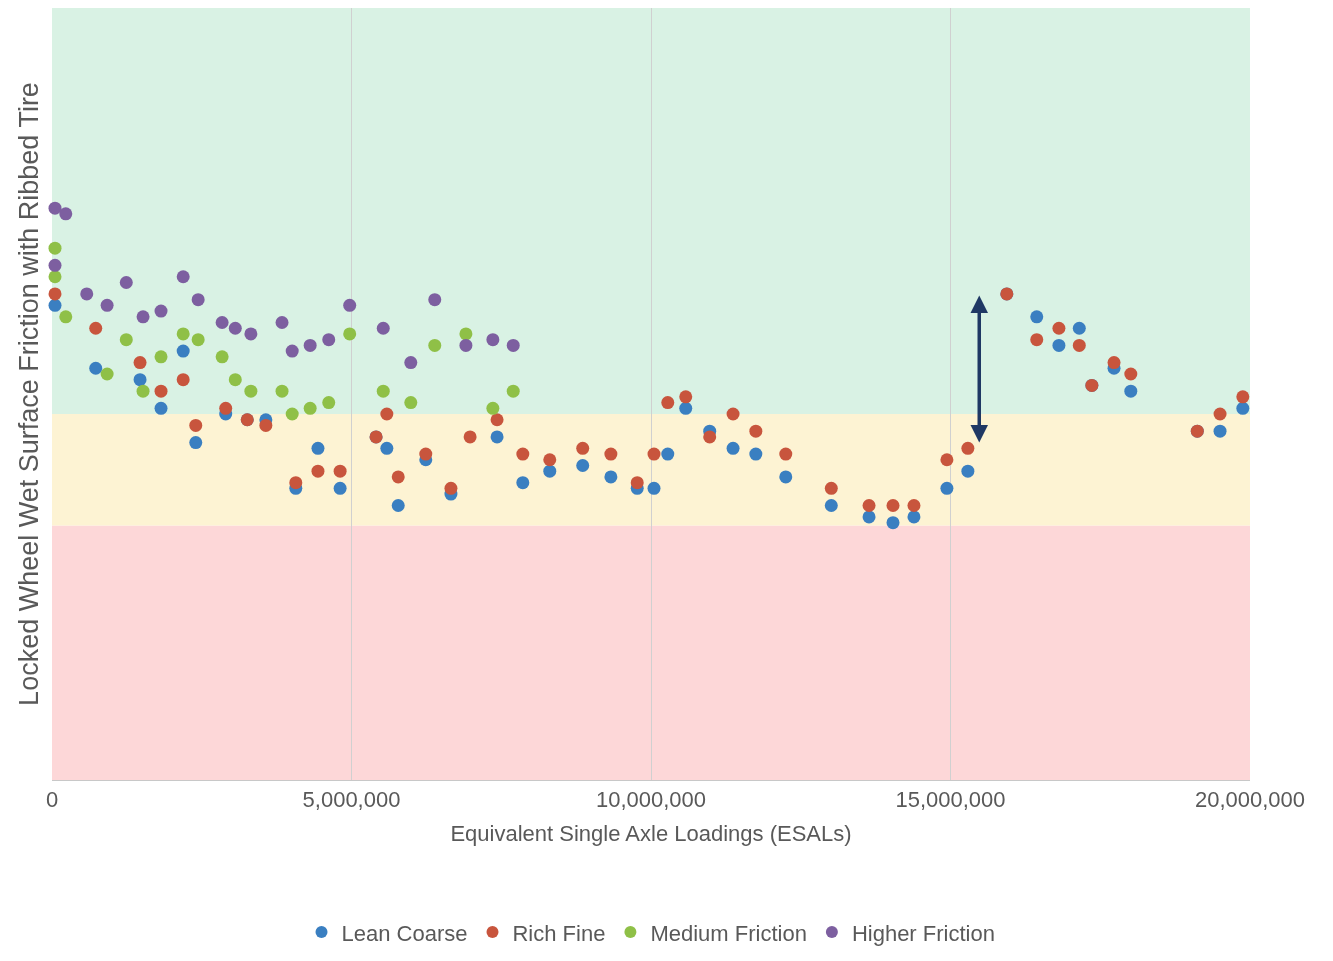  What do you see at coordinates (404, 933) in the screenshot?
I see `legend-label: Lean Coarse` at bounding box center [404, 933].